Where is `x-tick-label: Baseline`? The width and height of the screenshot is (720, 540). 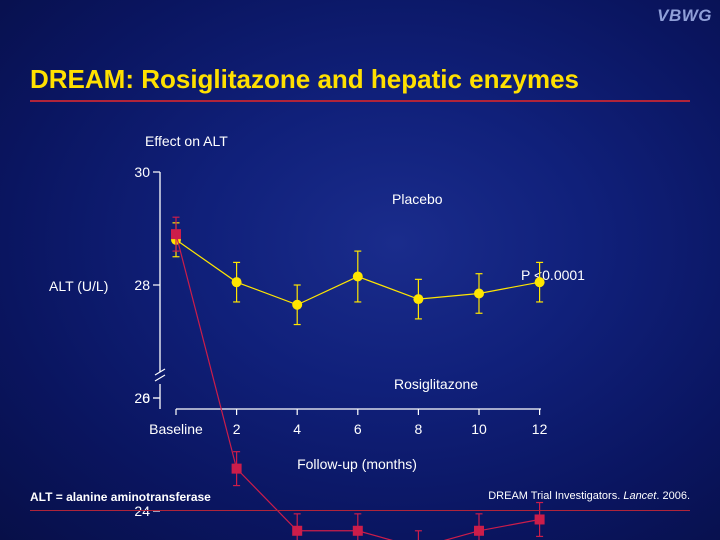
x-tick-label: Baseline is located at coordinates (176, 429).